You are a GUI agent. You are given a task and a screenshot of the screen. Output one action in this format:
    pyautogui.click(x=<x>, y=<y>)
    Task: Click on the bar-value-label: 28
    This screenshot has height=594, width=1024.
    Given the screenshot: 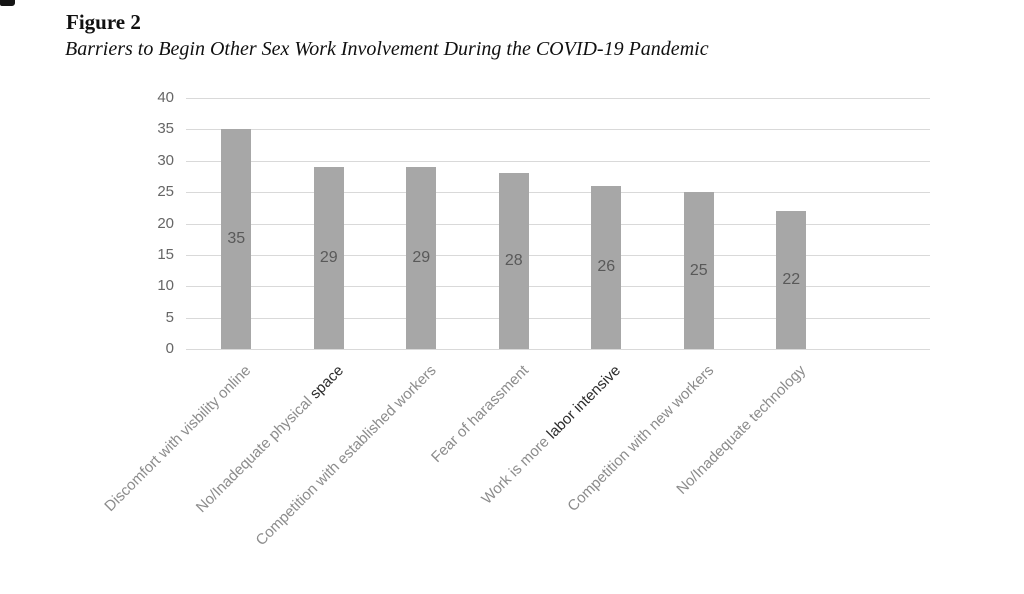 What is the action you would take?
    pyautogui.click(x=513, y=261)
    